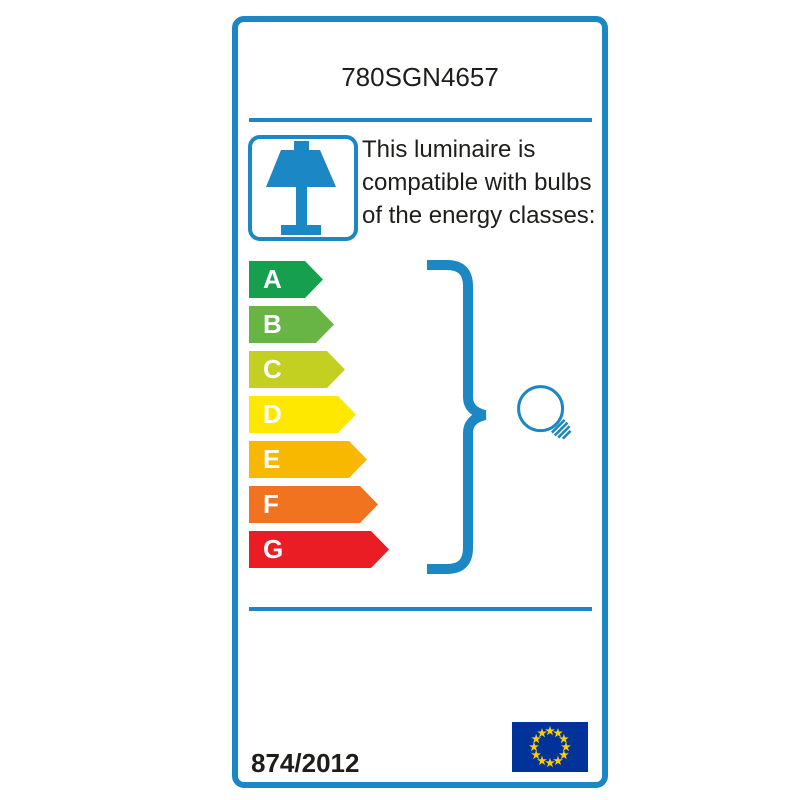 The image size is (800, 800). What do you see at coordinates (308, 459) in the screenshot?
I see `energy-class-arrow-e: E` at bounding box center [308, 459].